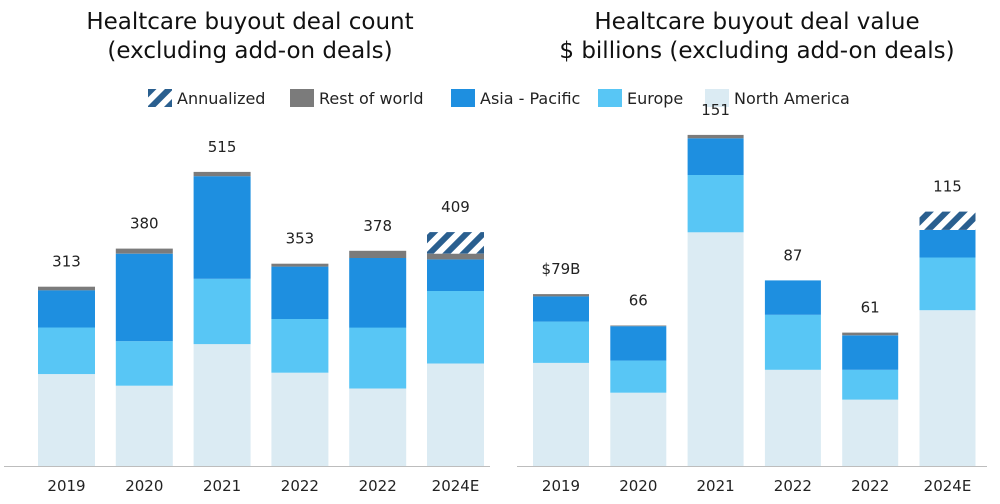  What do you see at coordinates (250, 51) in the screenshot?
I see `left-chart-title-line2: (excluding add-on deals)` at bounding box center [250, 51].